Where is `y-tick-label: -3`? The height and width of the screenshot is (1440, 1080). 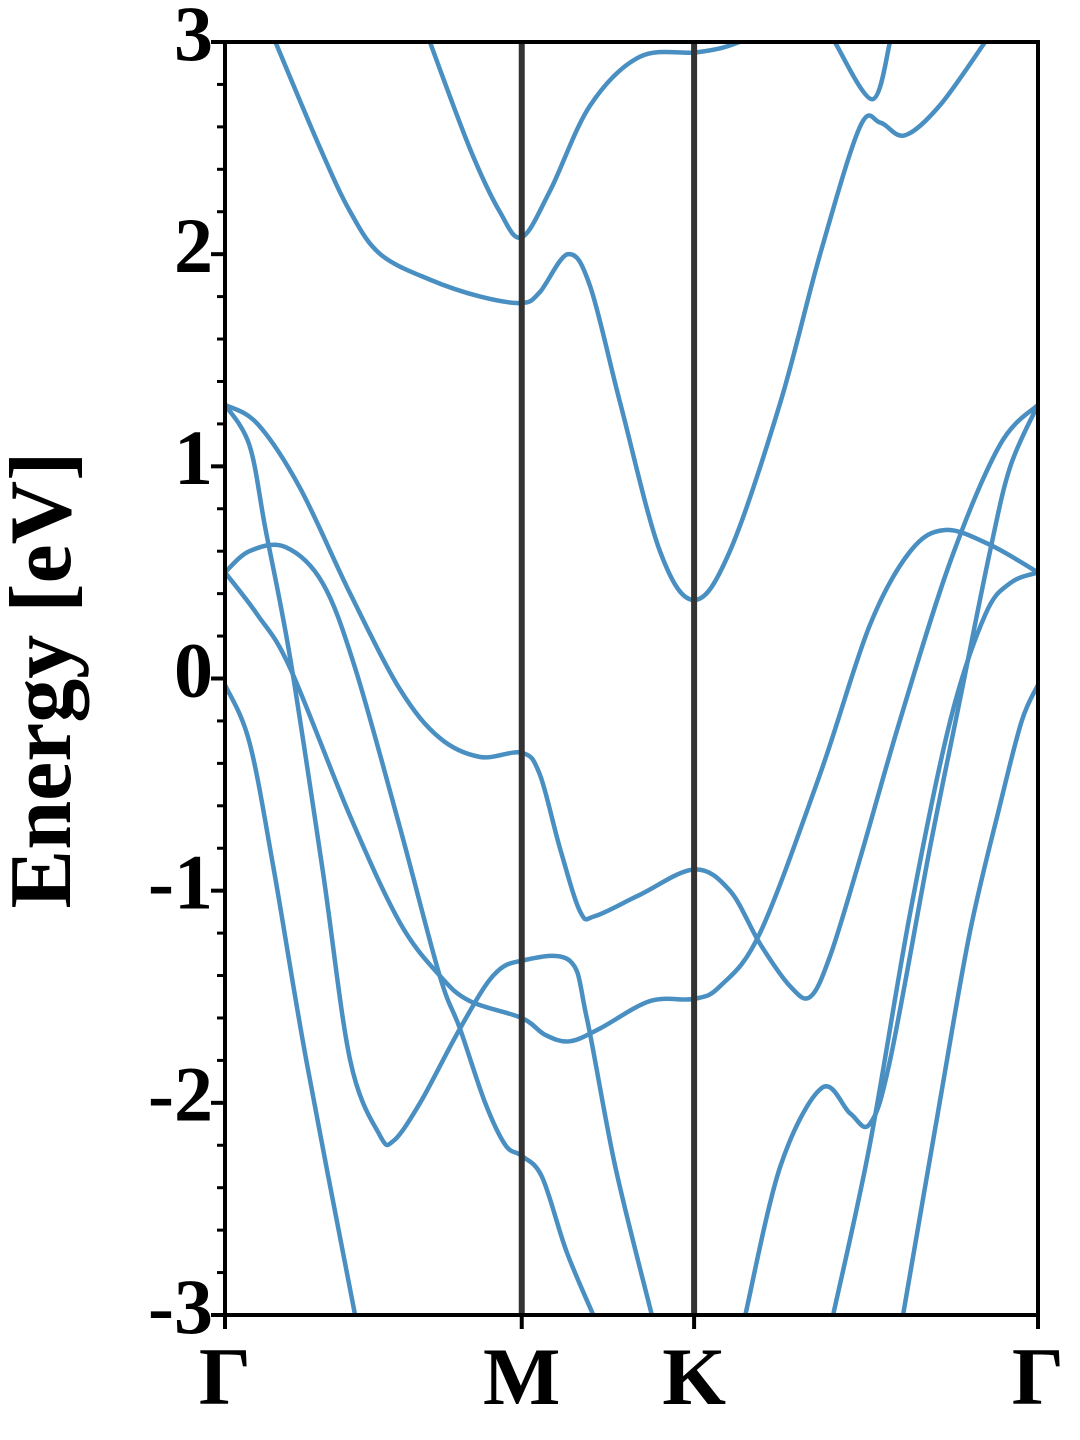
y-tick-label: -3 is located at coordinates (180, 1306).